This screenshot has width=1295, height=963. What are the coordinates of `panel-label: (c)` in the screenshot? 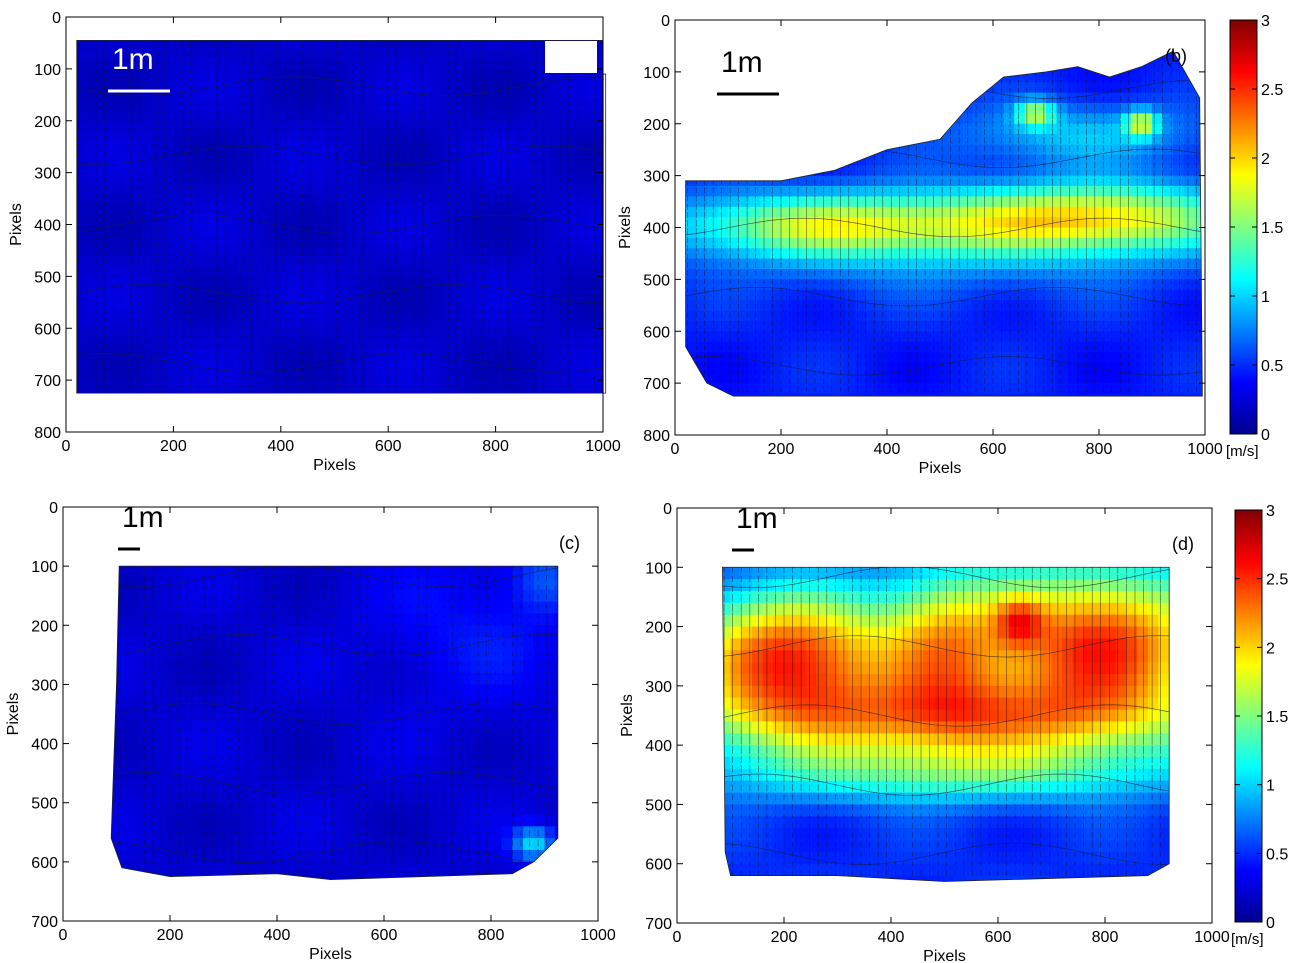 It's located at (569, 543).